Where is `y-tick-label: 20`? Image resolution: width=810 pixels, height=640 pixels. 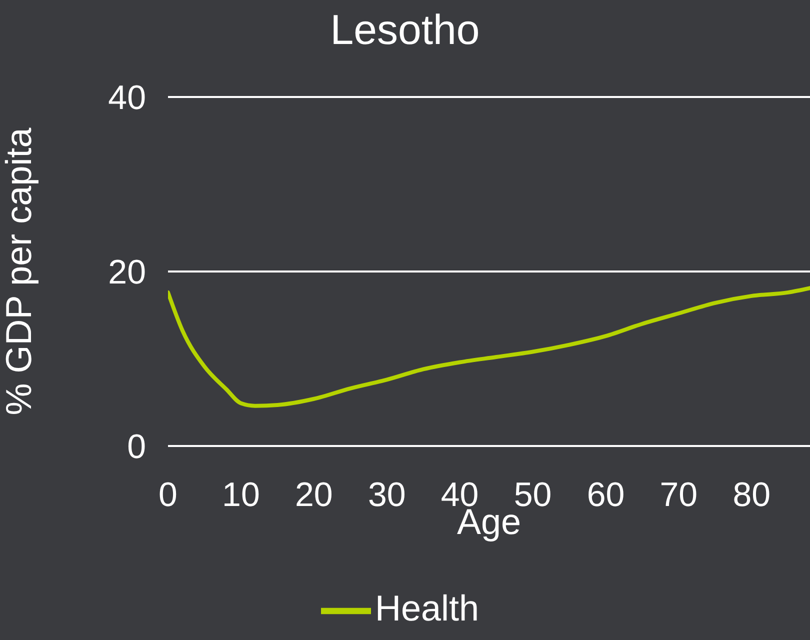 y-tick-label: 20 is located at coordinates (127, 273).